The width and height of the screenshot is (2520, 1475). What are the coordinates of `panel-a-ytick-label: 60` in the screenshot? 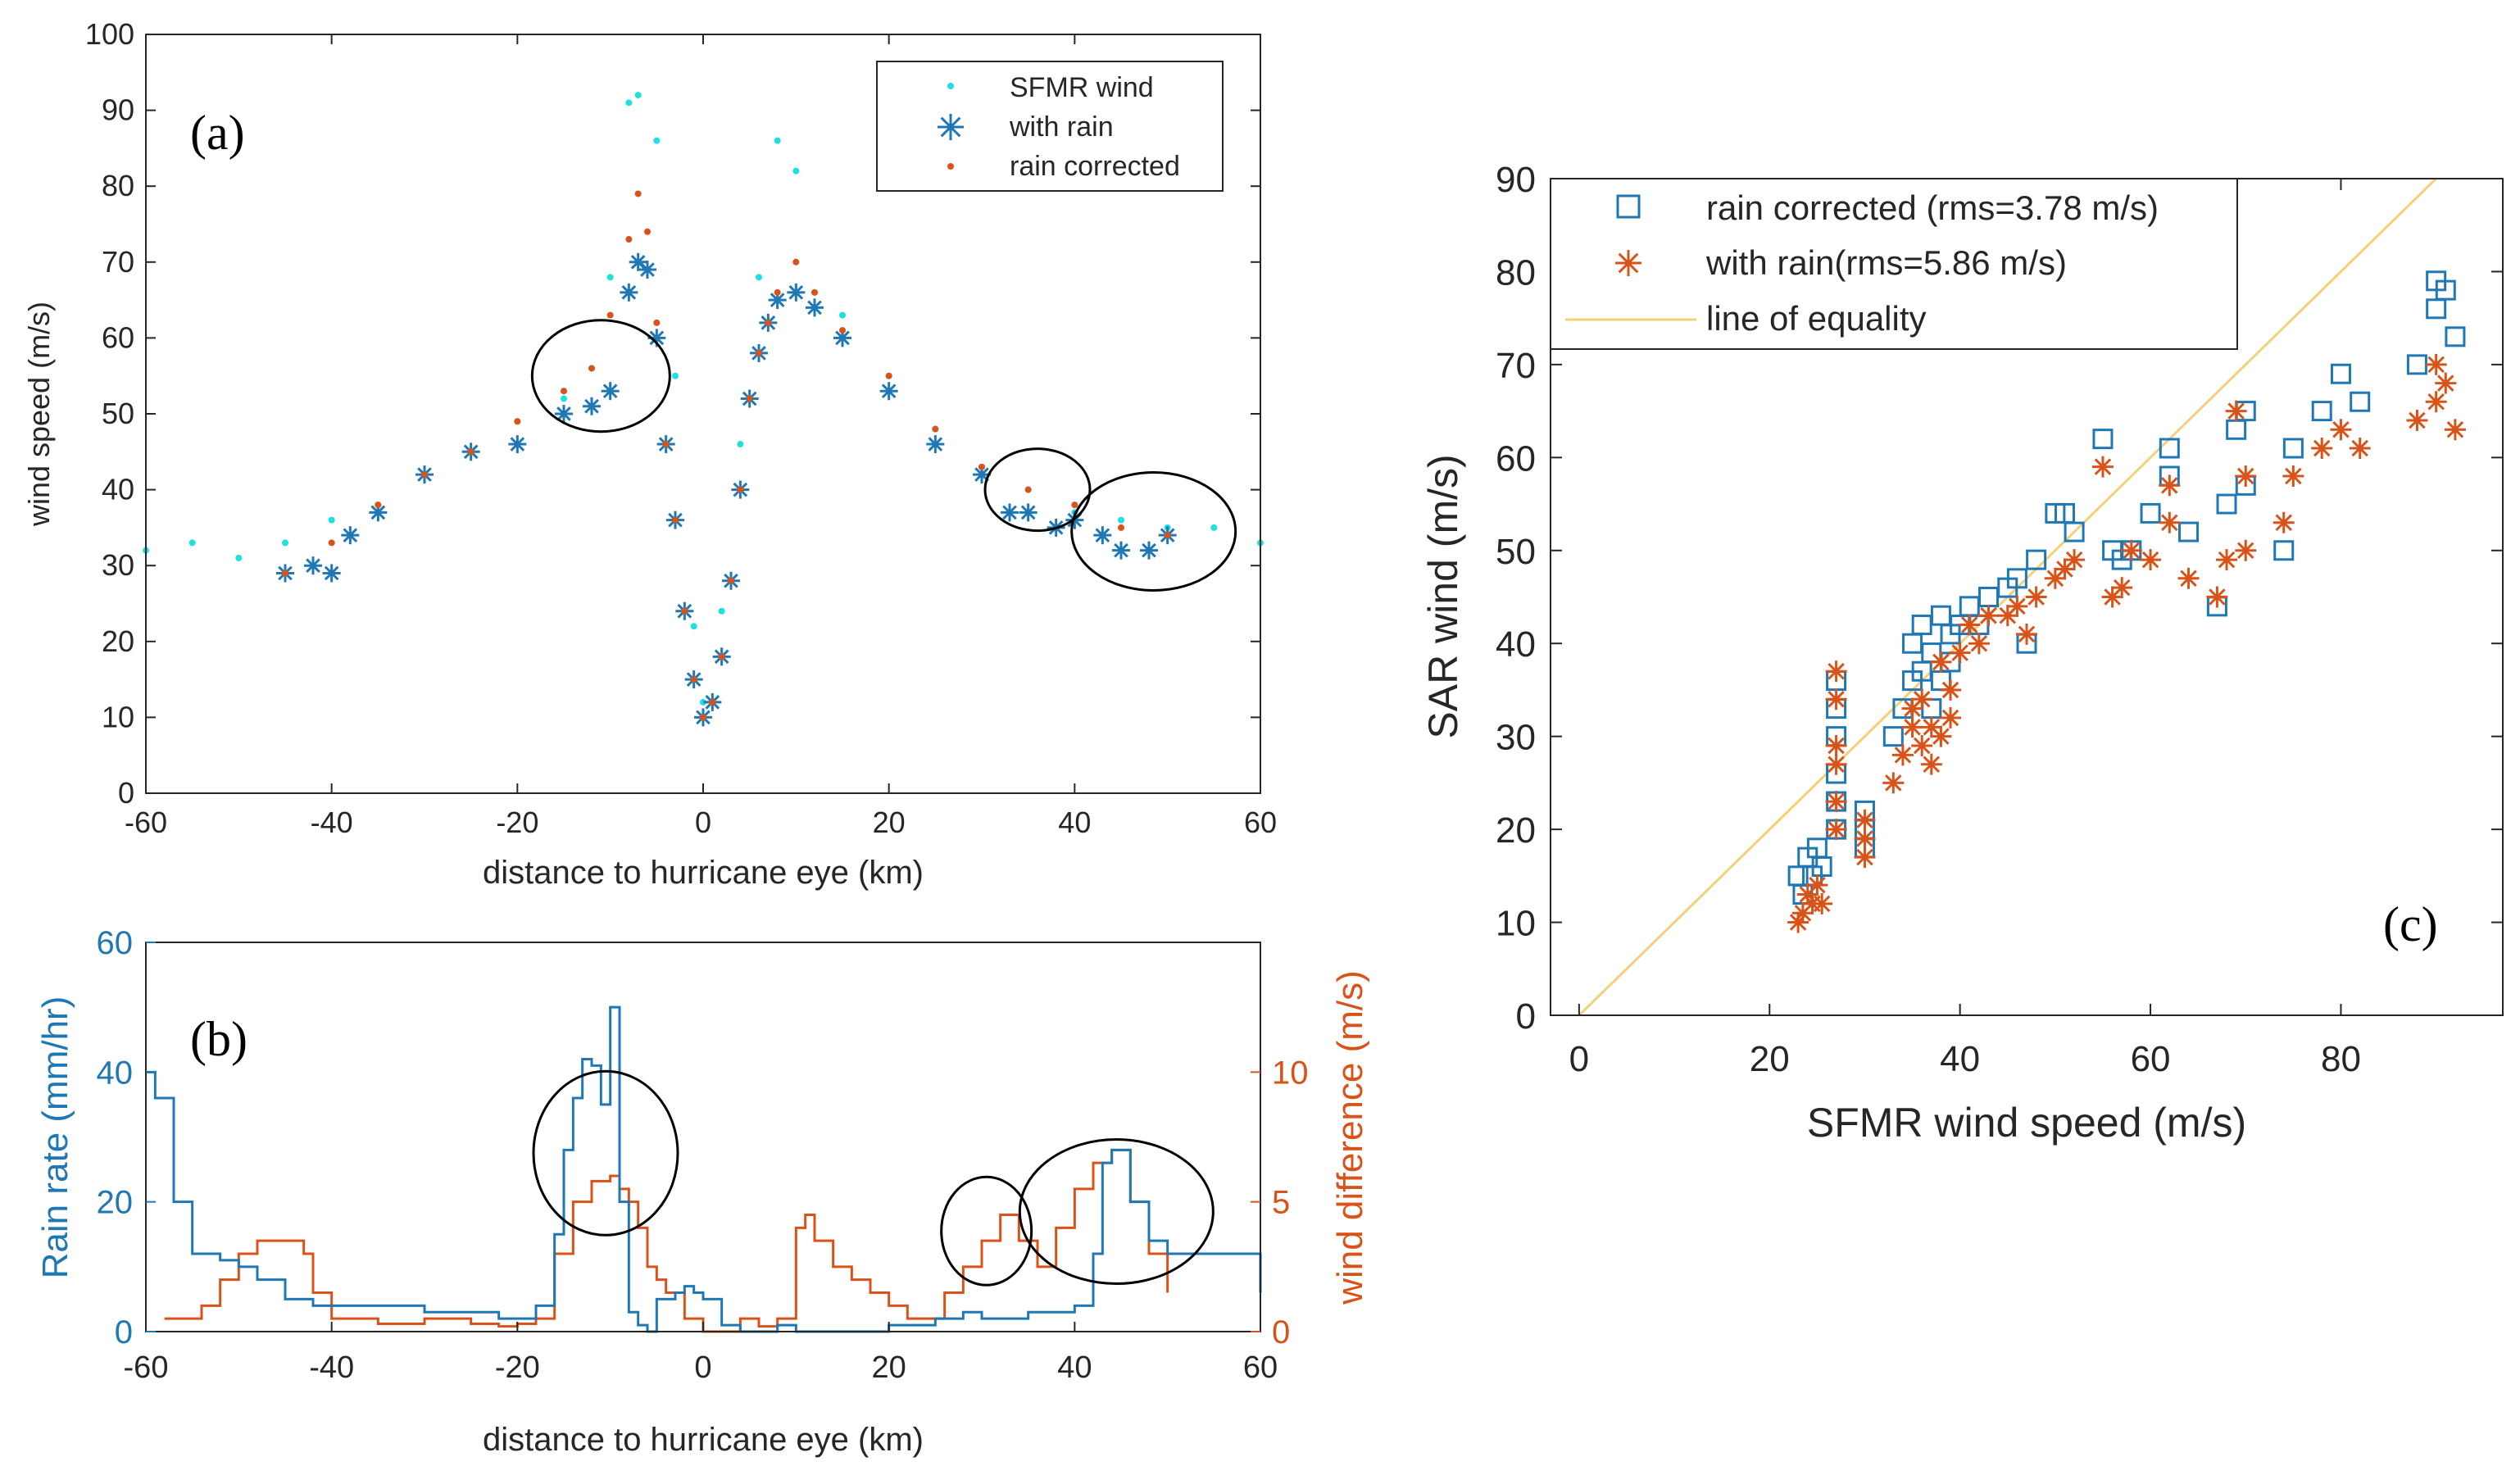 It's located at (118, 337).